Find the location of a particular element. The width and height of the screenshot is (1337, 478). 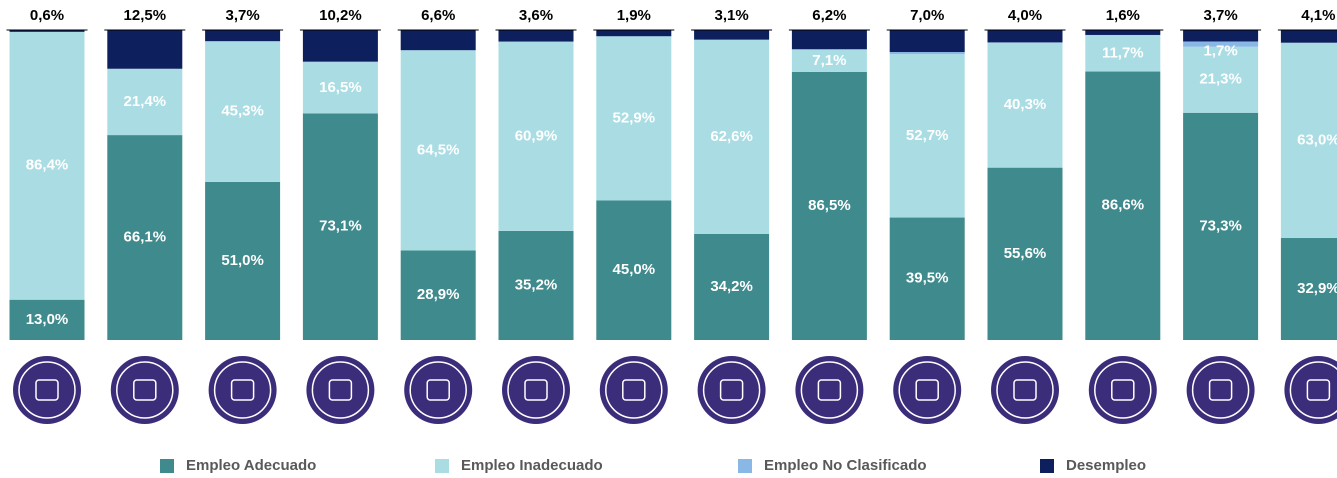

data-label: 40,3% is located at coordinates (1025, 104).